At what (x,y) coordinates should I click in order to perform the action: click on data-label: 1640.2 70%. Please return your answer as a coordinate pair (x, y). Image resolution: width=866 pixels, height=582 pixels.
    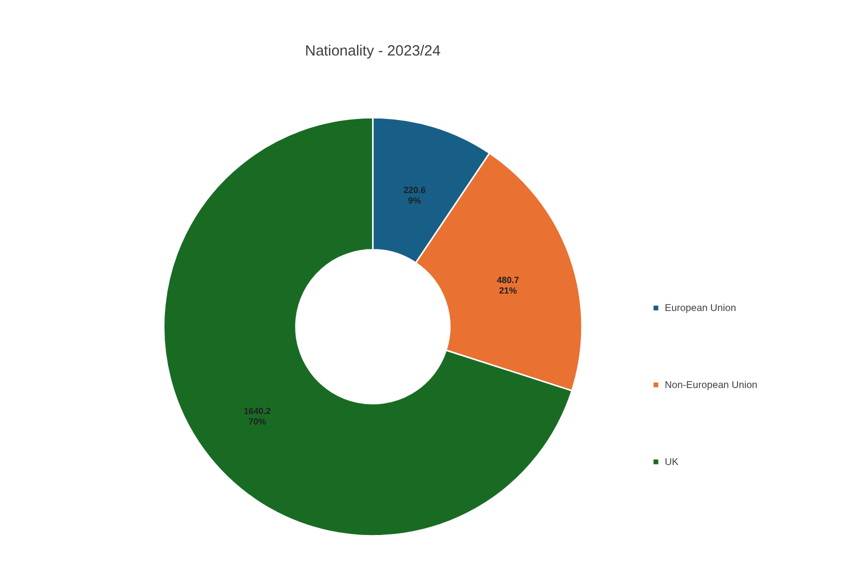
    Looking at the image, I should click on (257, 416).